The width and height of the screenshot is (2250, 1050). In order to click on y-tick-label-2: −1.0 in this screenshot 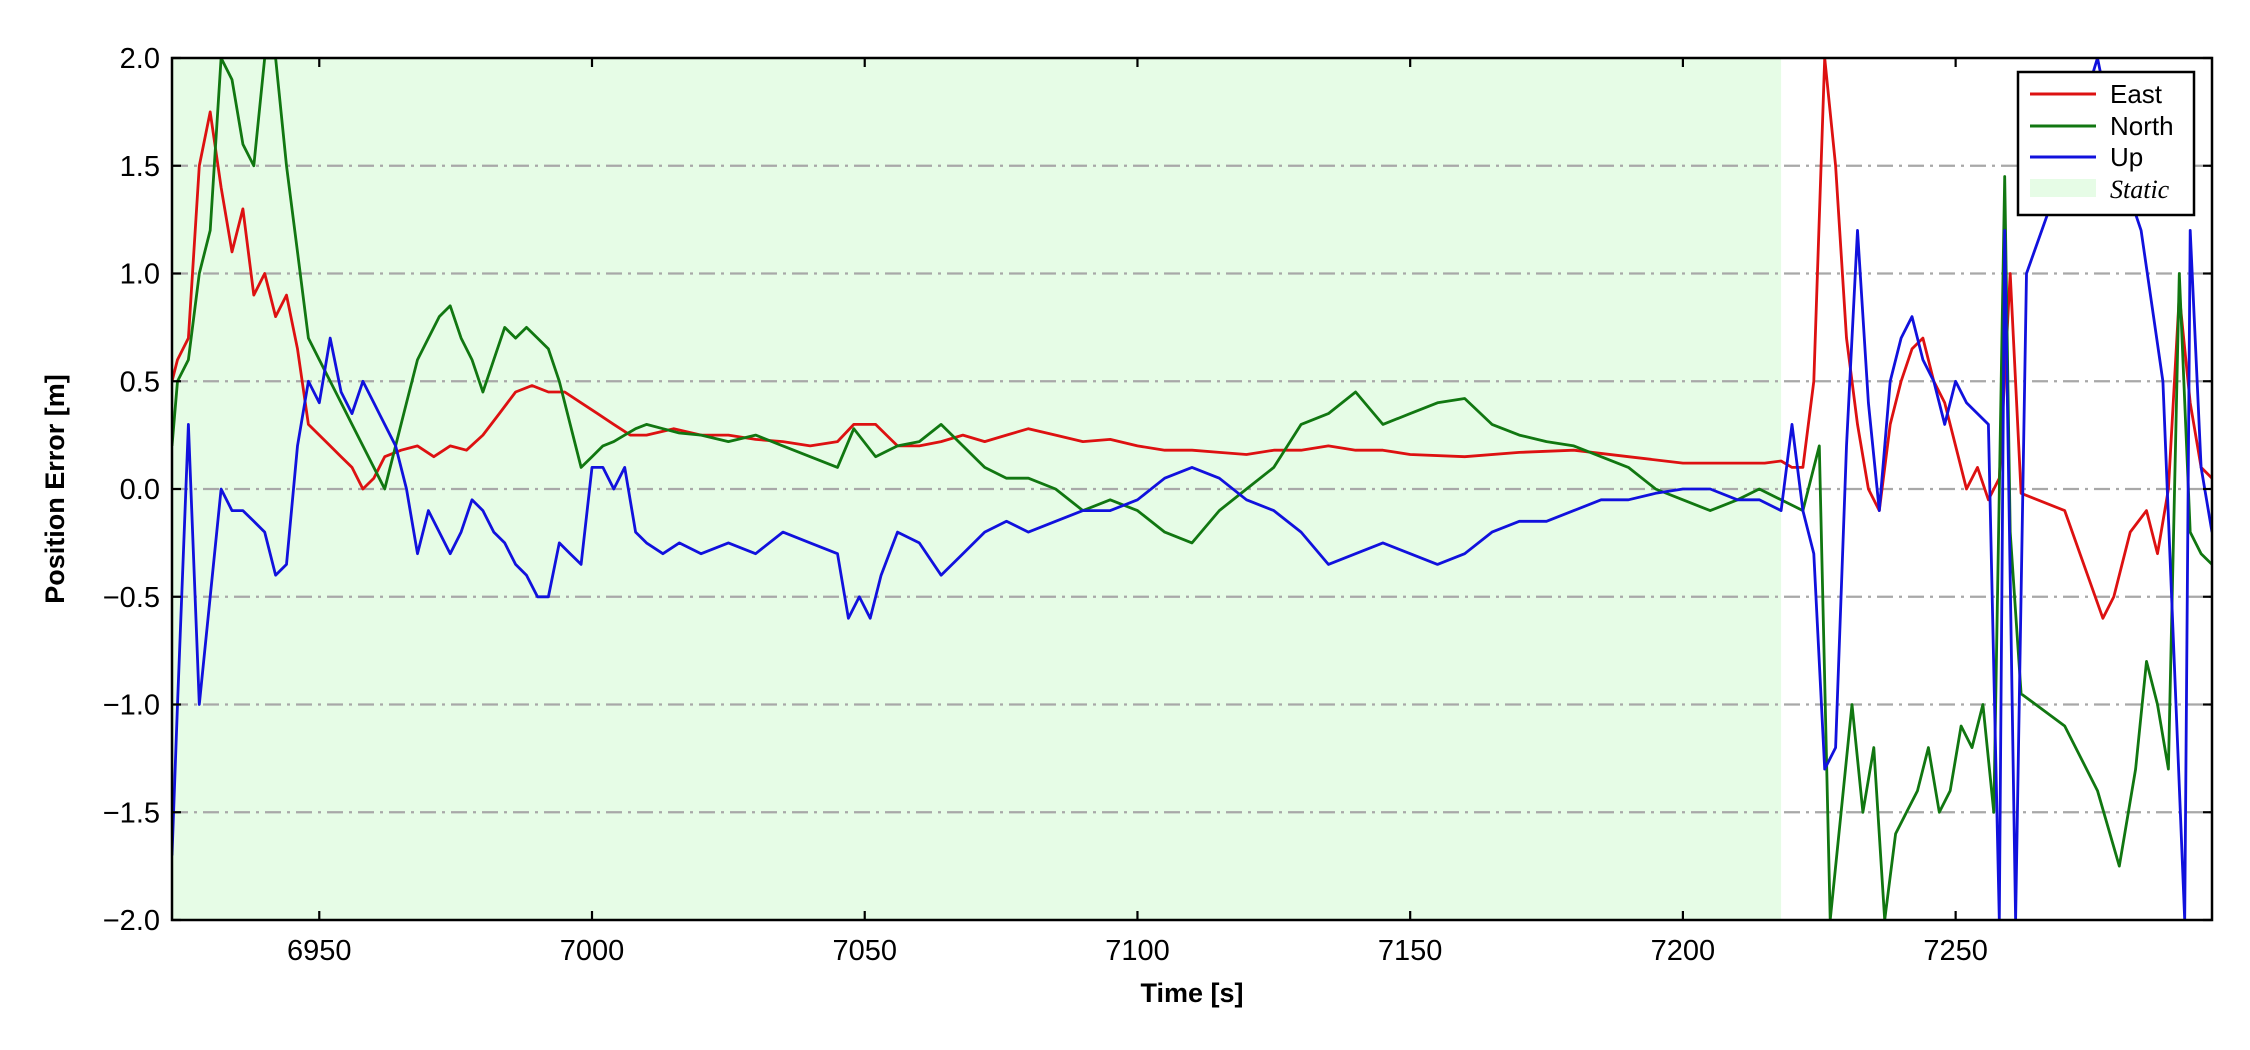, I will do `click(131, 706)`.